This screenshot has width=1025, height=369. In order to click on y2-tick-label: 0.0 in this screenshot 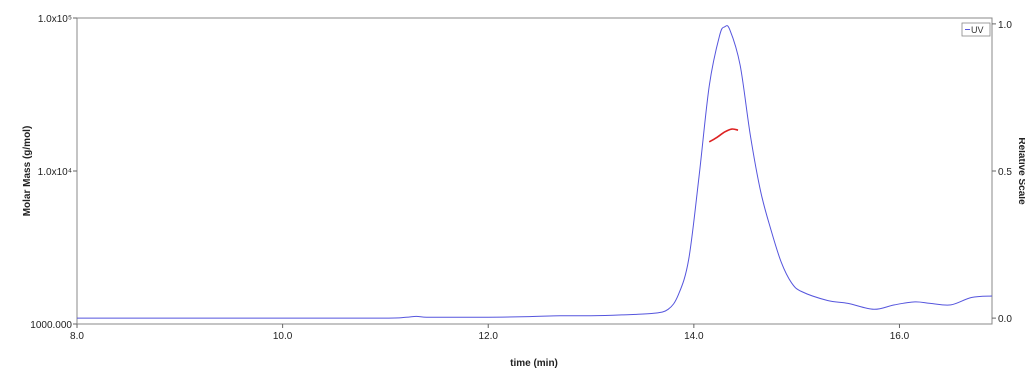, I will do `click(1005, 319)`.